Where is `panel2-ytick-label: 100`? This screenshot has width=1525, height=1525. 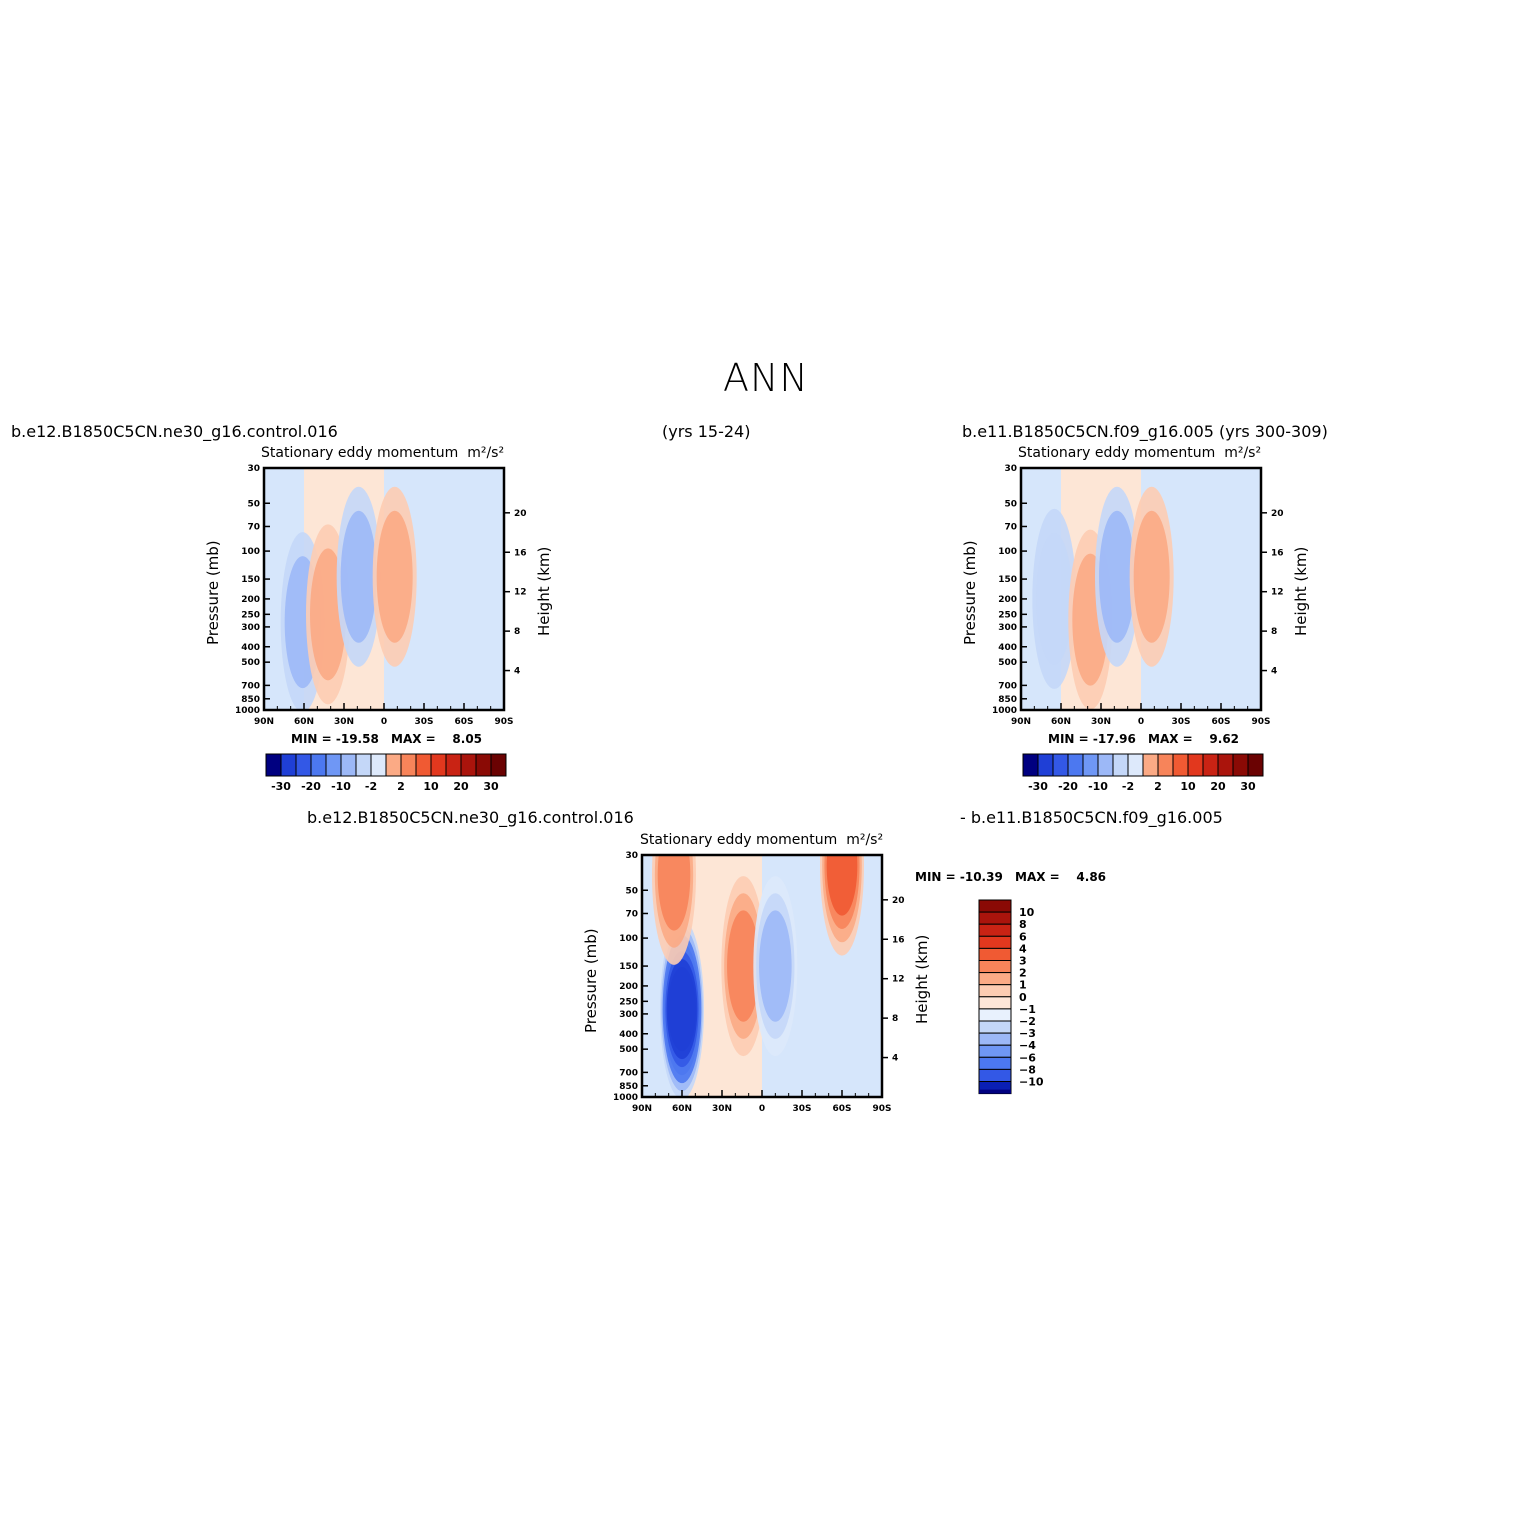 panel2-ytick-label: 100 is located at coordinates (1007, 552).